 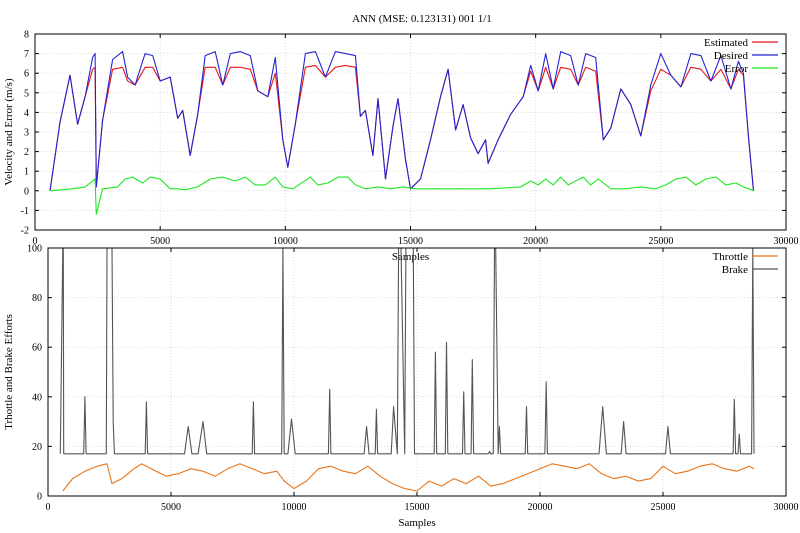 I want to click on effort-x-tick-label: 0, so click(x=48, y=507).